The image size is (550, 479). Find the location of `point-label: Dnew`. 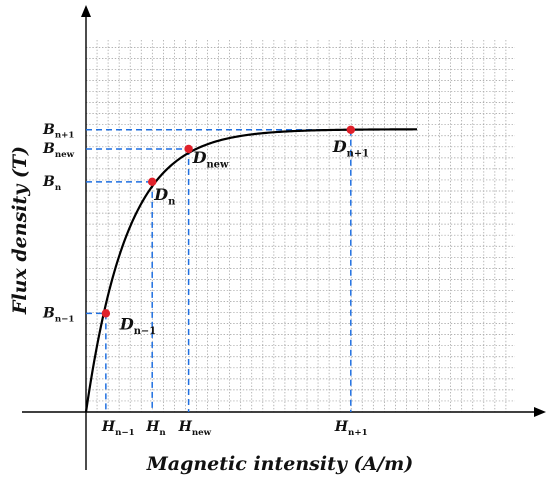

point-label: Dnew is located at coordinates (210, 159).